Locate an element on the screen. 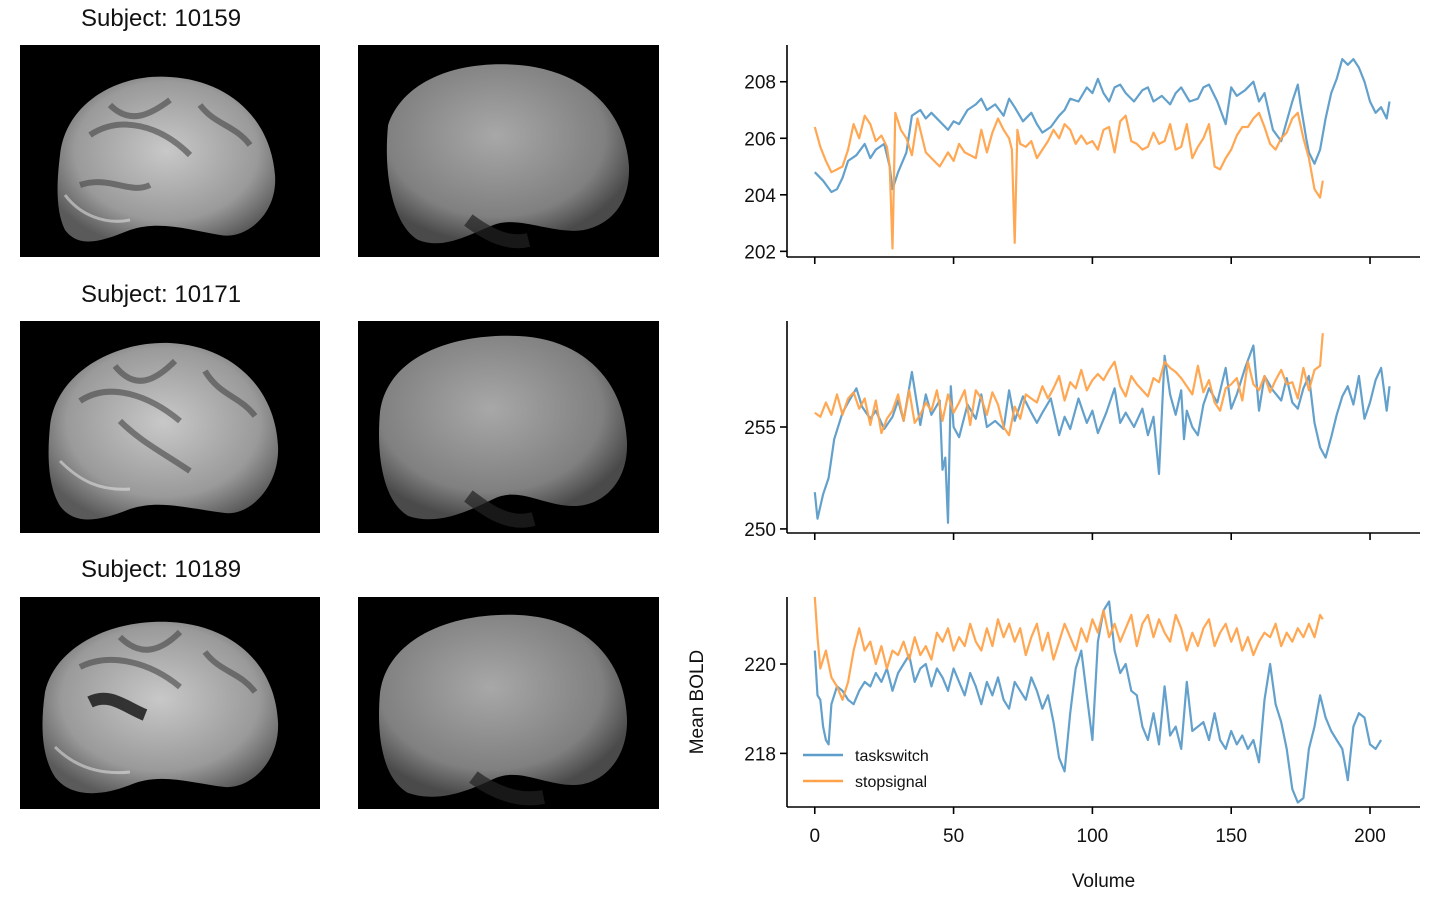 Image resolution: width=1440 pixels, height=900 pixels. x-tick-label: 200 is located at coordinates (1370, 836).